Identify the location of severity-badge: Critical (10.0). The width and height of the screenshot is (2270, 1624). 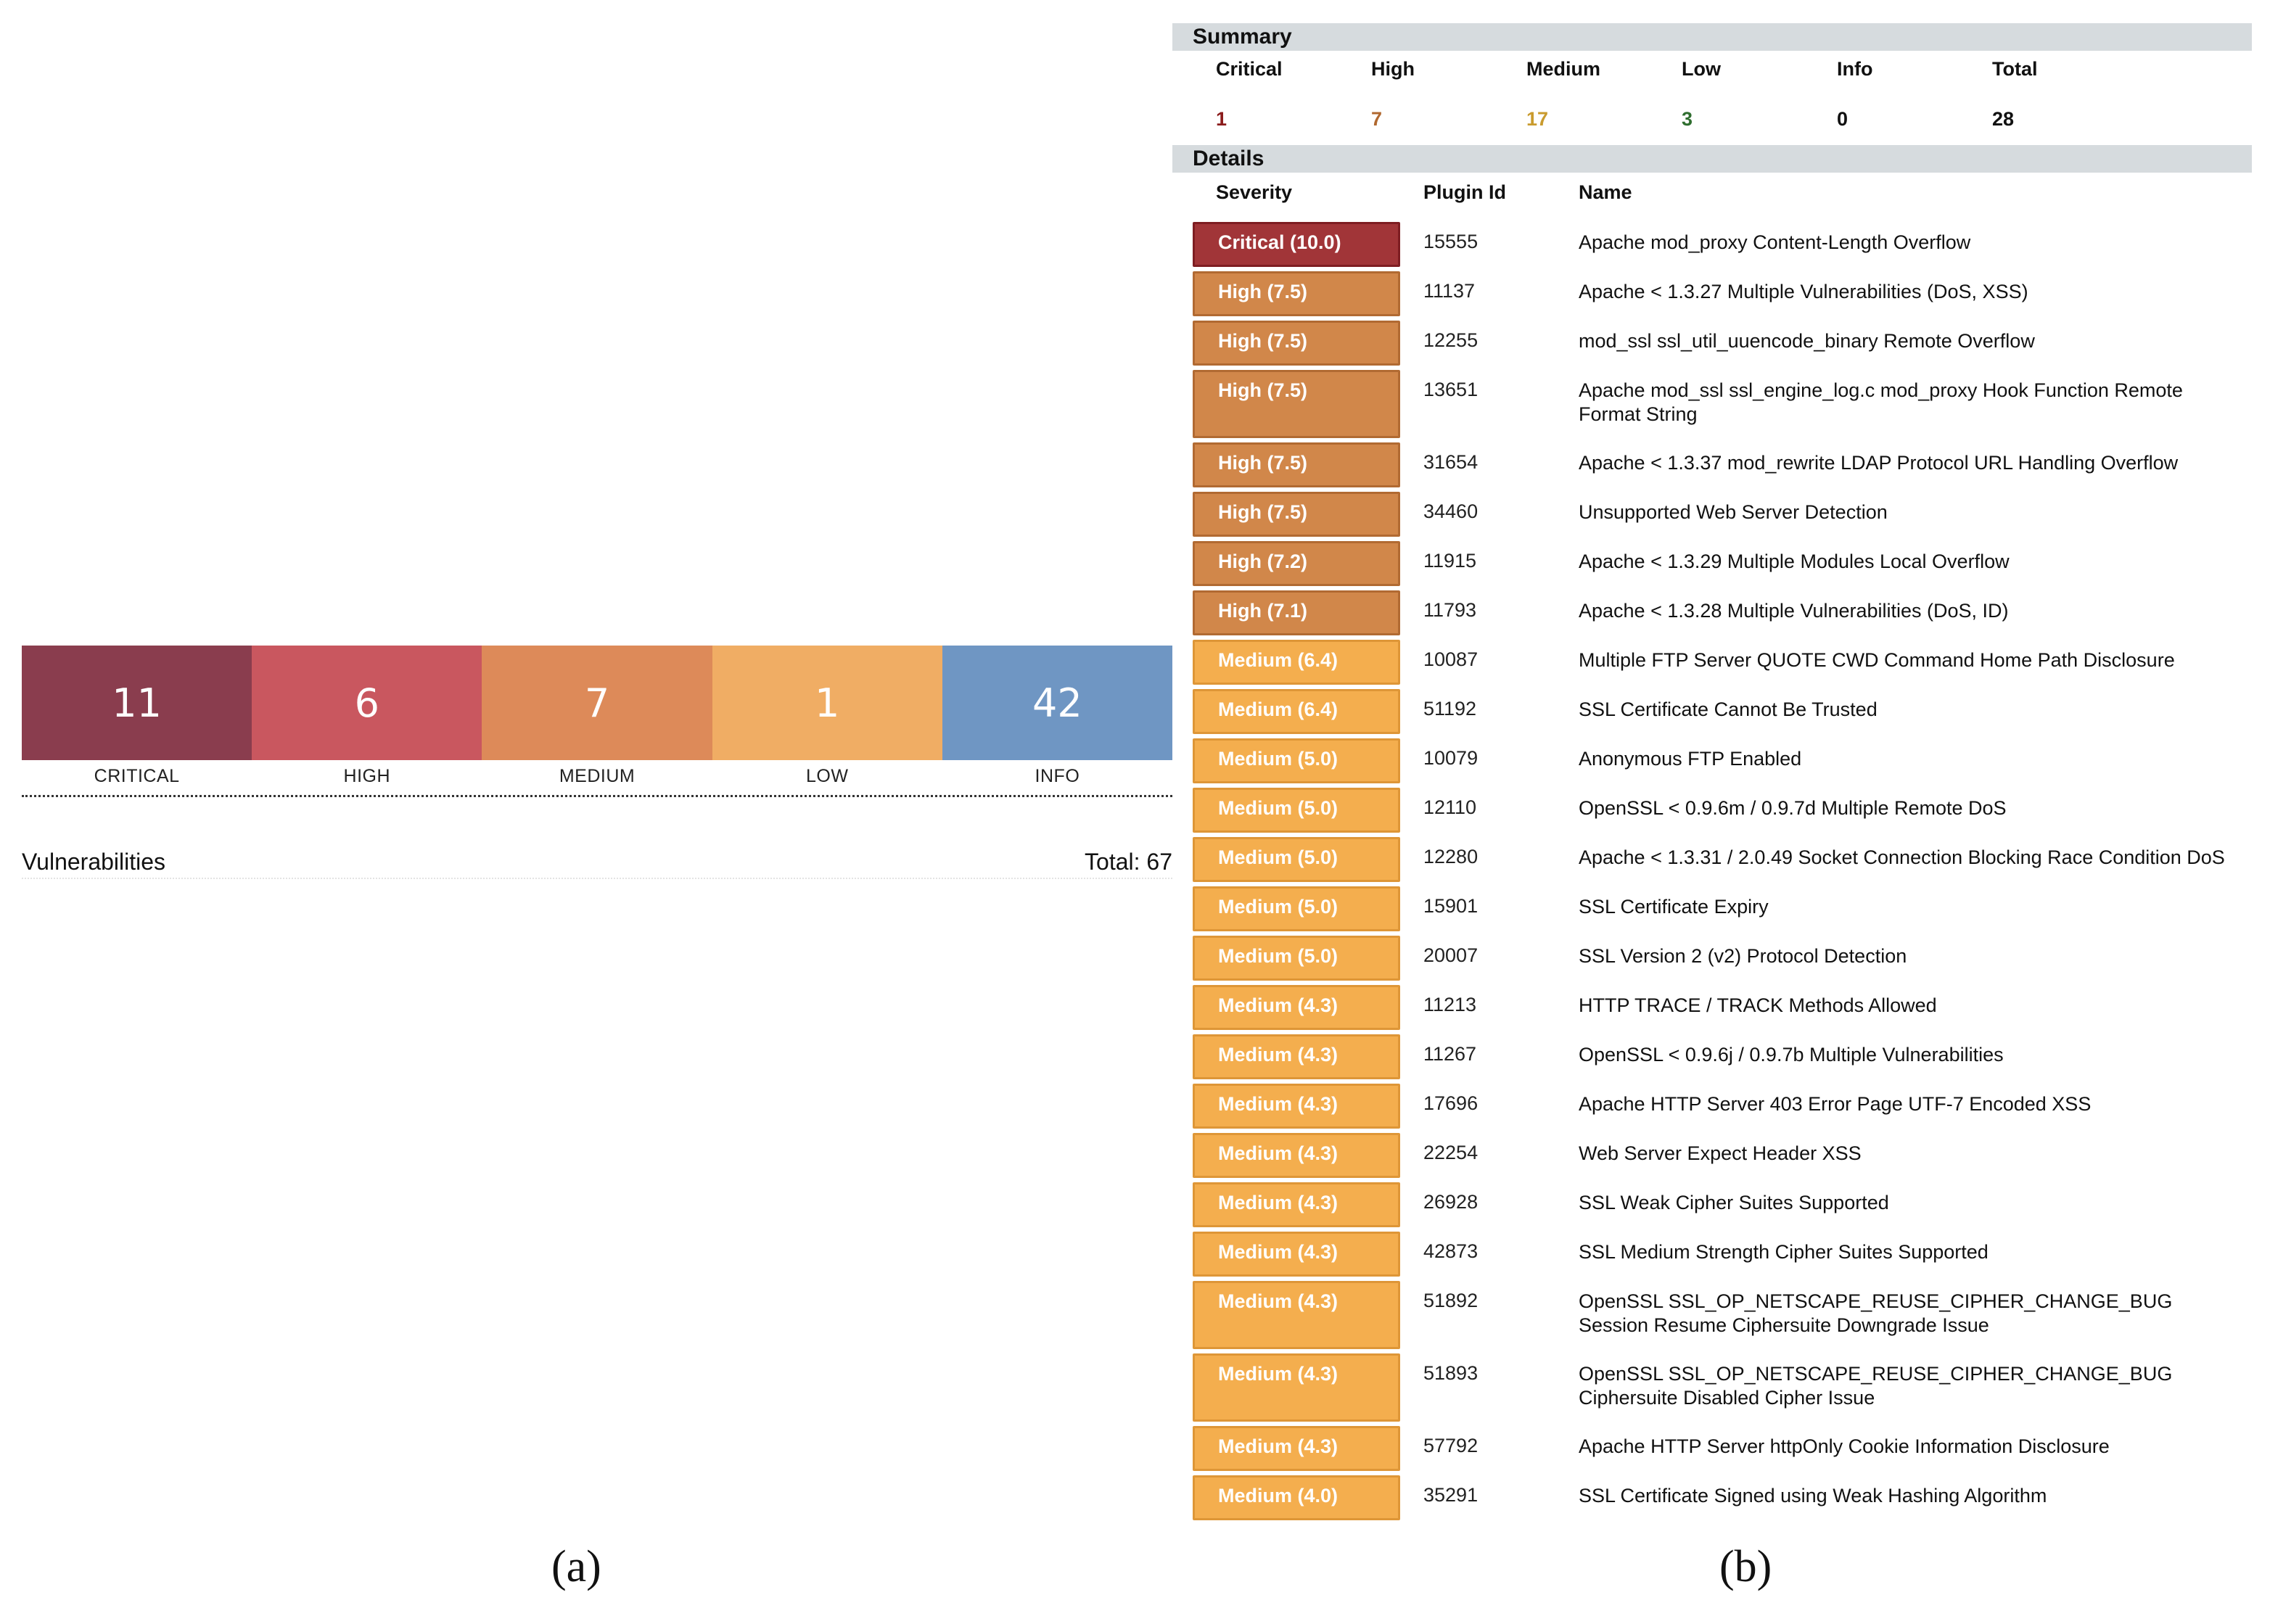
(1296, 245).